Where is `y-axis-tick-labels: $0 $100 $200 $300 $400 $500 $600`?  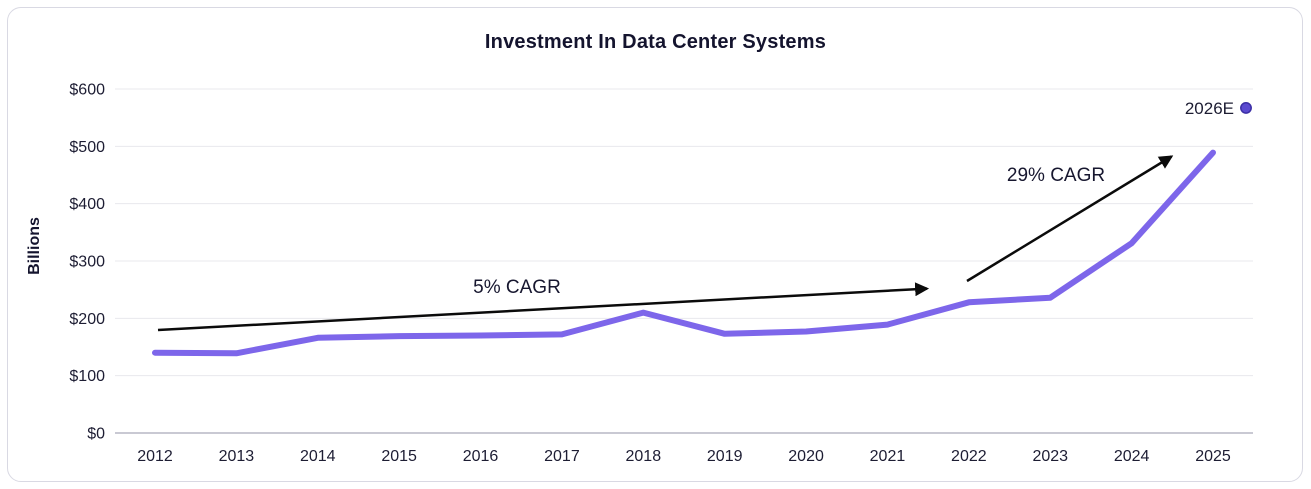 y-axis-tick-labels: $0 $100 $200 $300 $400 $500 $600 is located at coordinates (87, 262).